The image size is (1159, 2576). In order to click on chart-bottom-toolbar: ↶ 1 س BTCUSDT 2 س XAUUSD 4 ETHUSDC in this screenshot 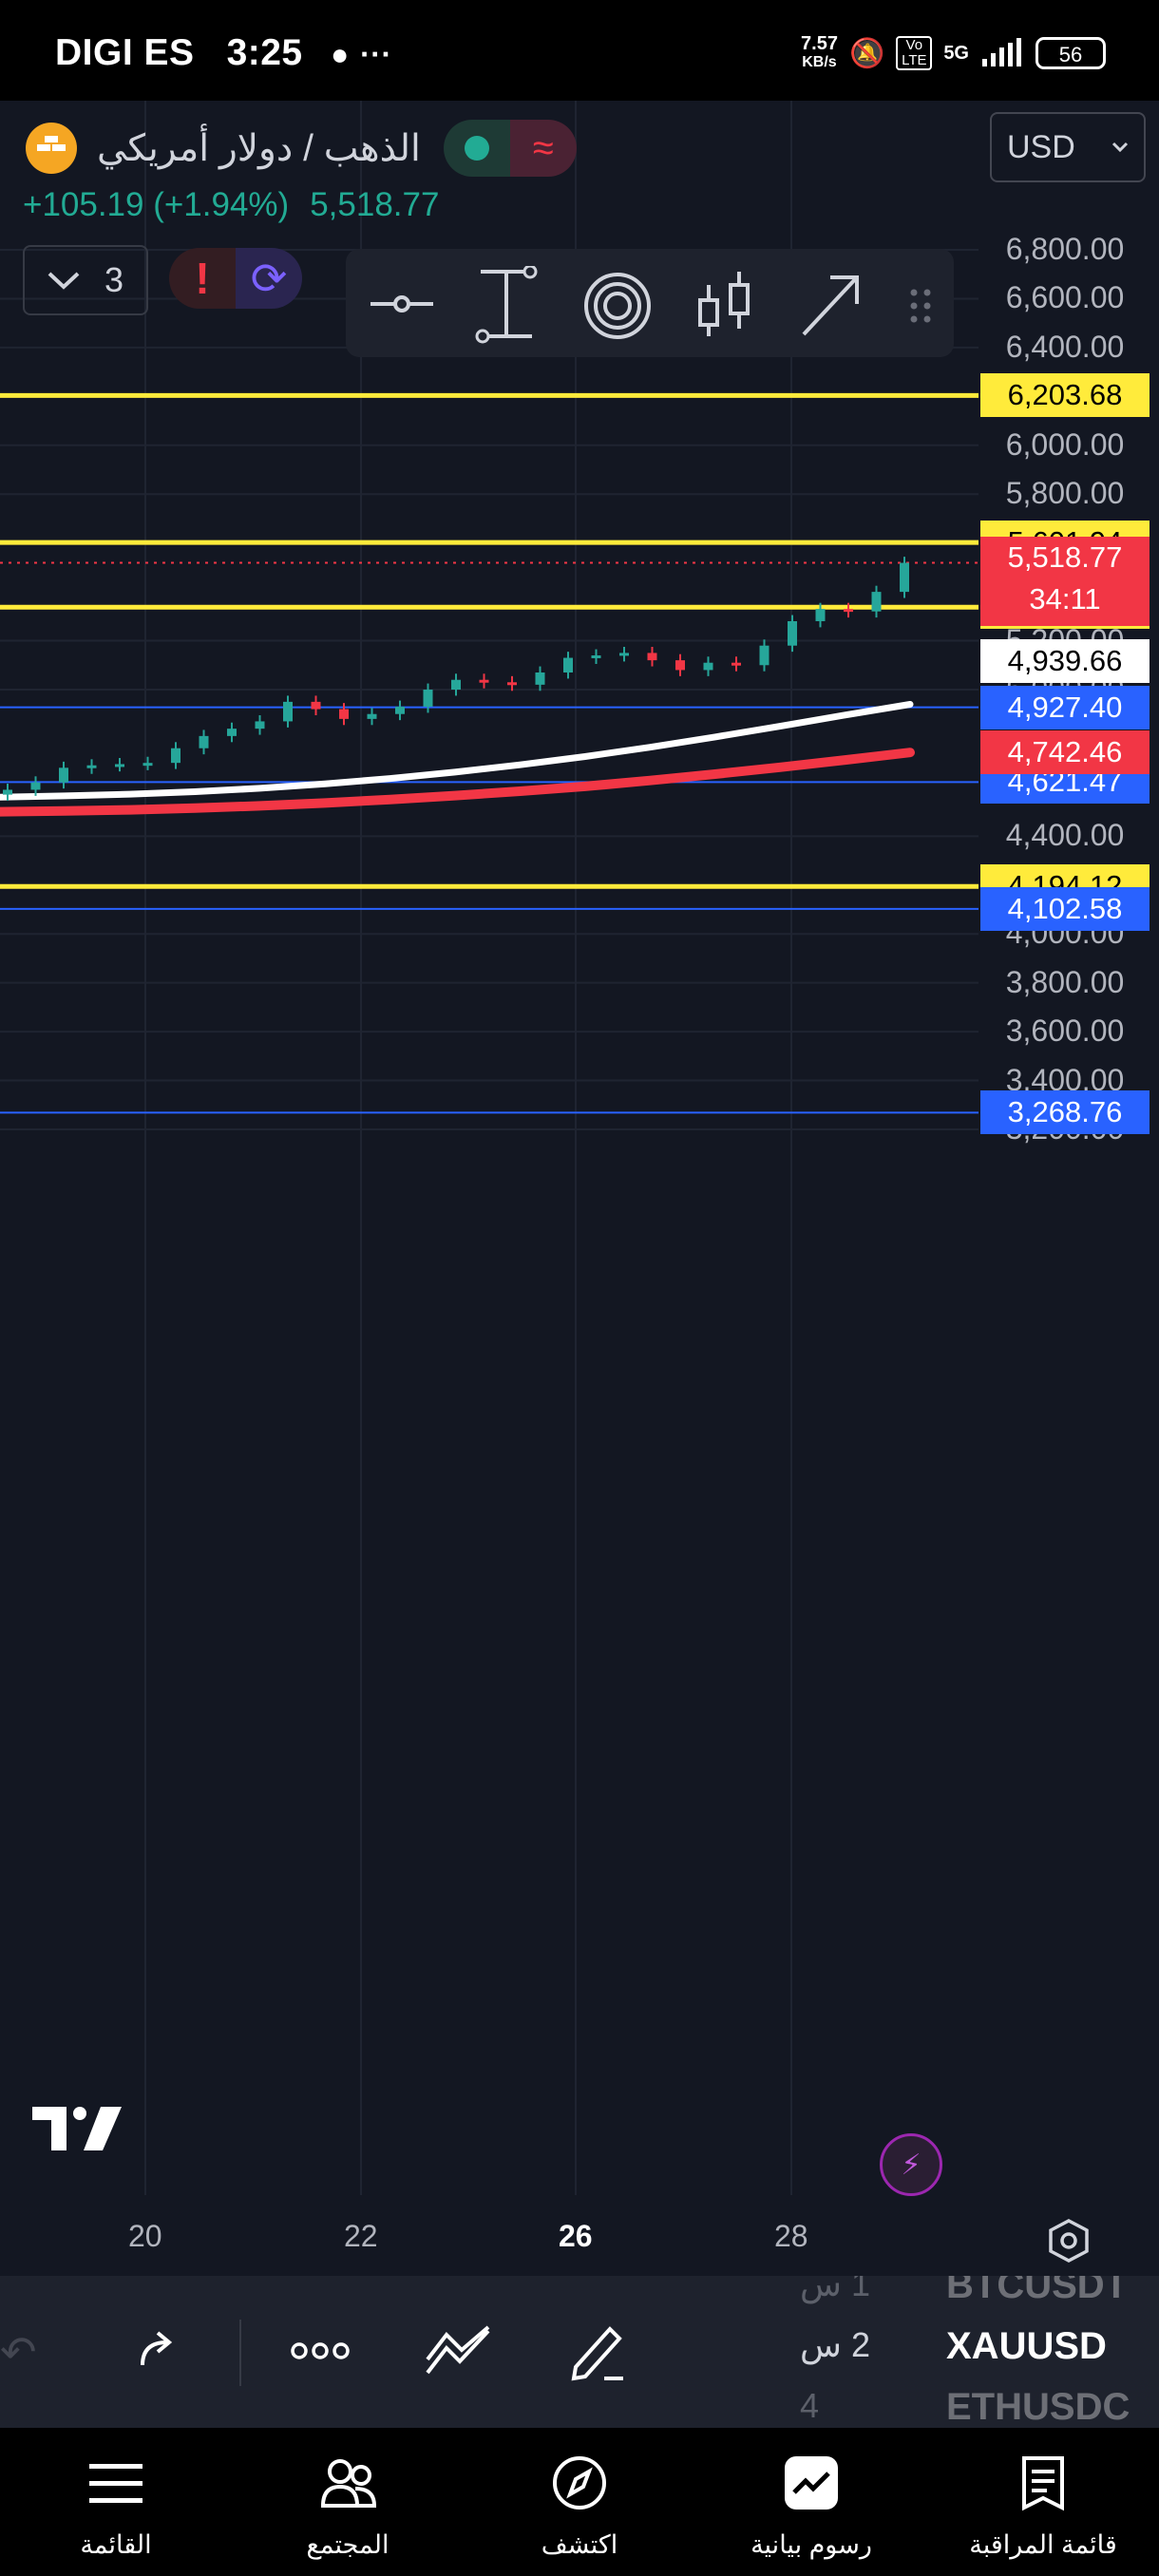, I will do `click(579, 2352)`.